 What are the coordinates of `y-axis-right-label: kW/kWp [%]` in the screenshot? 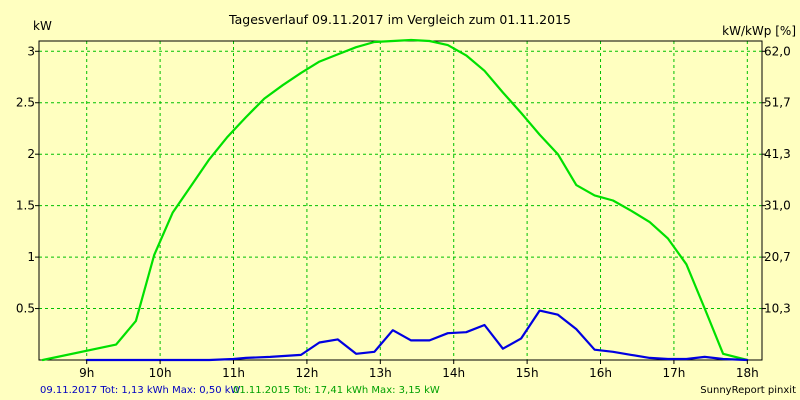 It's located at (759, 31).